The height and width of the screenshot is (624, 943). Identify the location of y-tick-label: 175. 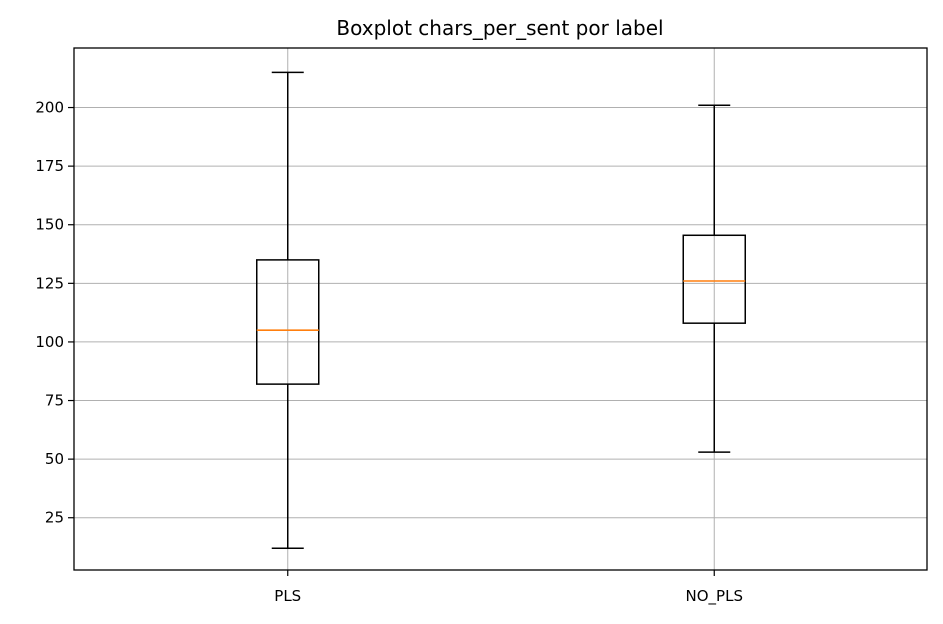
(49, 166).